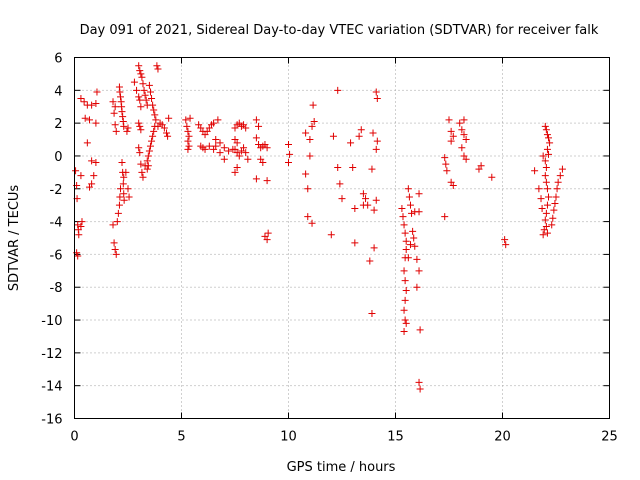  Describe the element at coordinates (58, 59) in the screenshot. I see `y-tick-label: 6` at that location.